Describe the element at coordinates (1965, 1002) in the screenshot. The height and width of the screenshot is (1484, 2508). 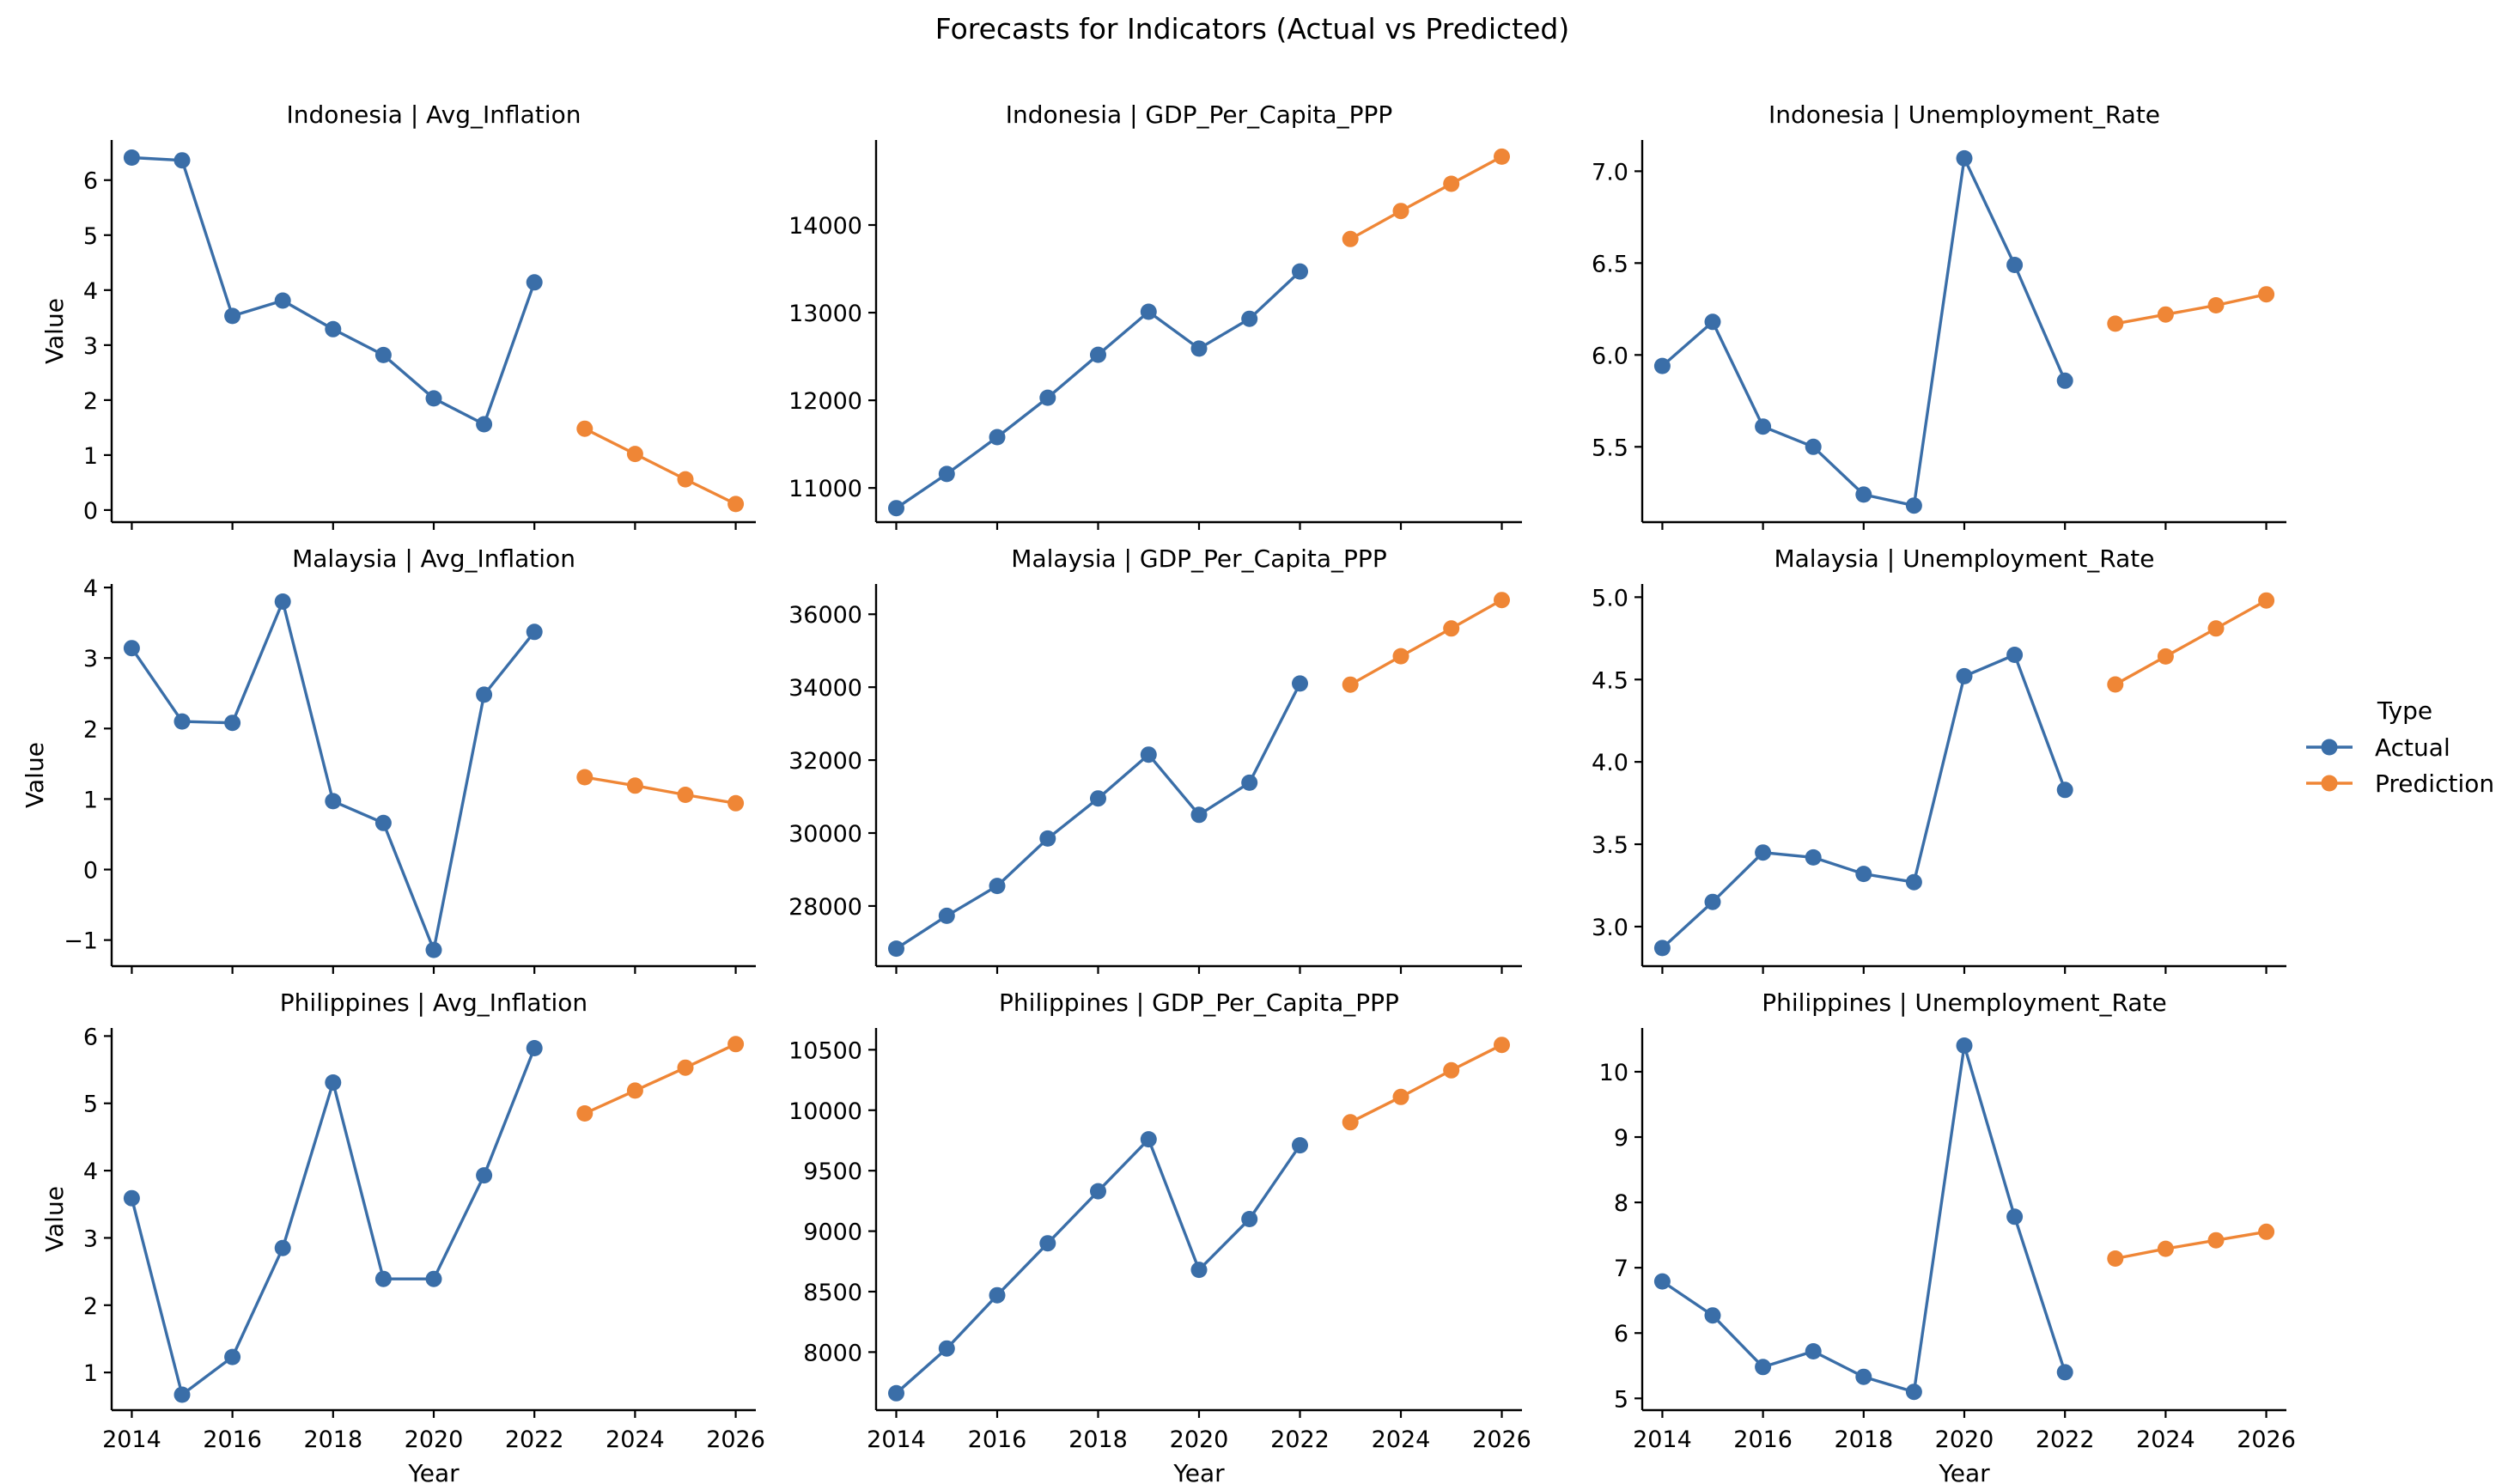
I see `panel-title: Philippines | Unemployment_Rate` at that location.